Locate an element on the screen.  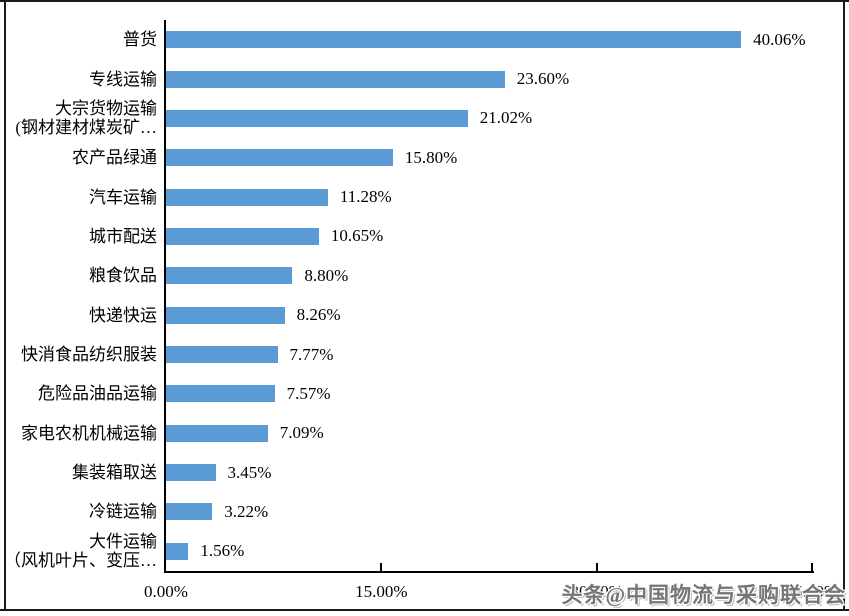
x-axis-line is located at coordinates (489, 572).